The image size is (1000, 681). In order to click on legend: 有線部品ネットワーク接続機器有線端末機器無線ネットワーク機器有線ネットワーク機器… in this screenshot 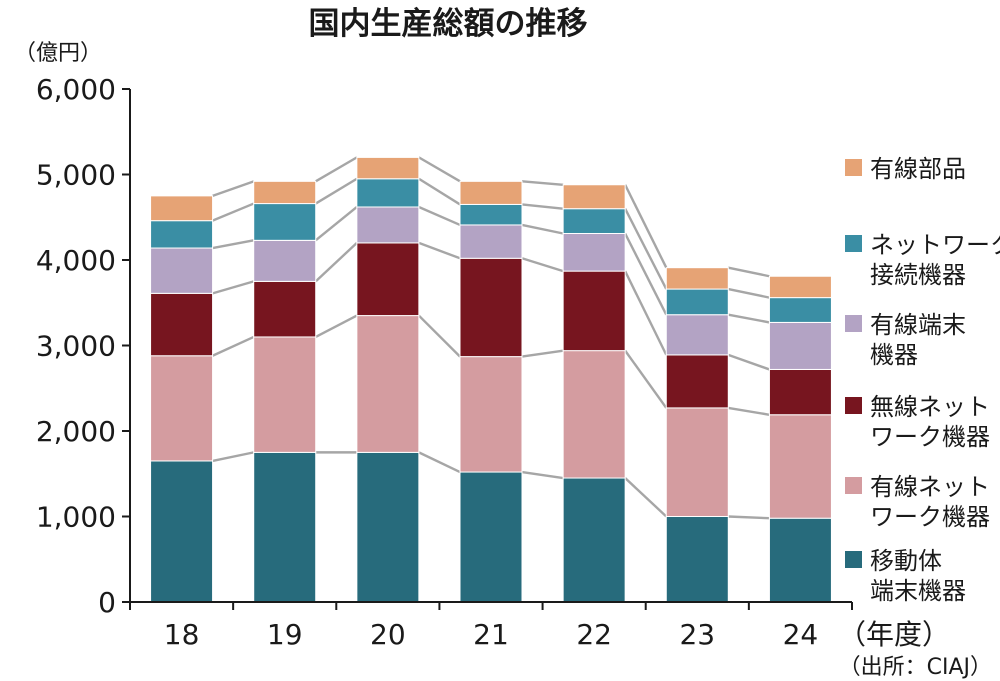, I will do `click(922, 380)`.